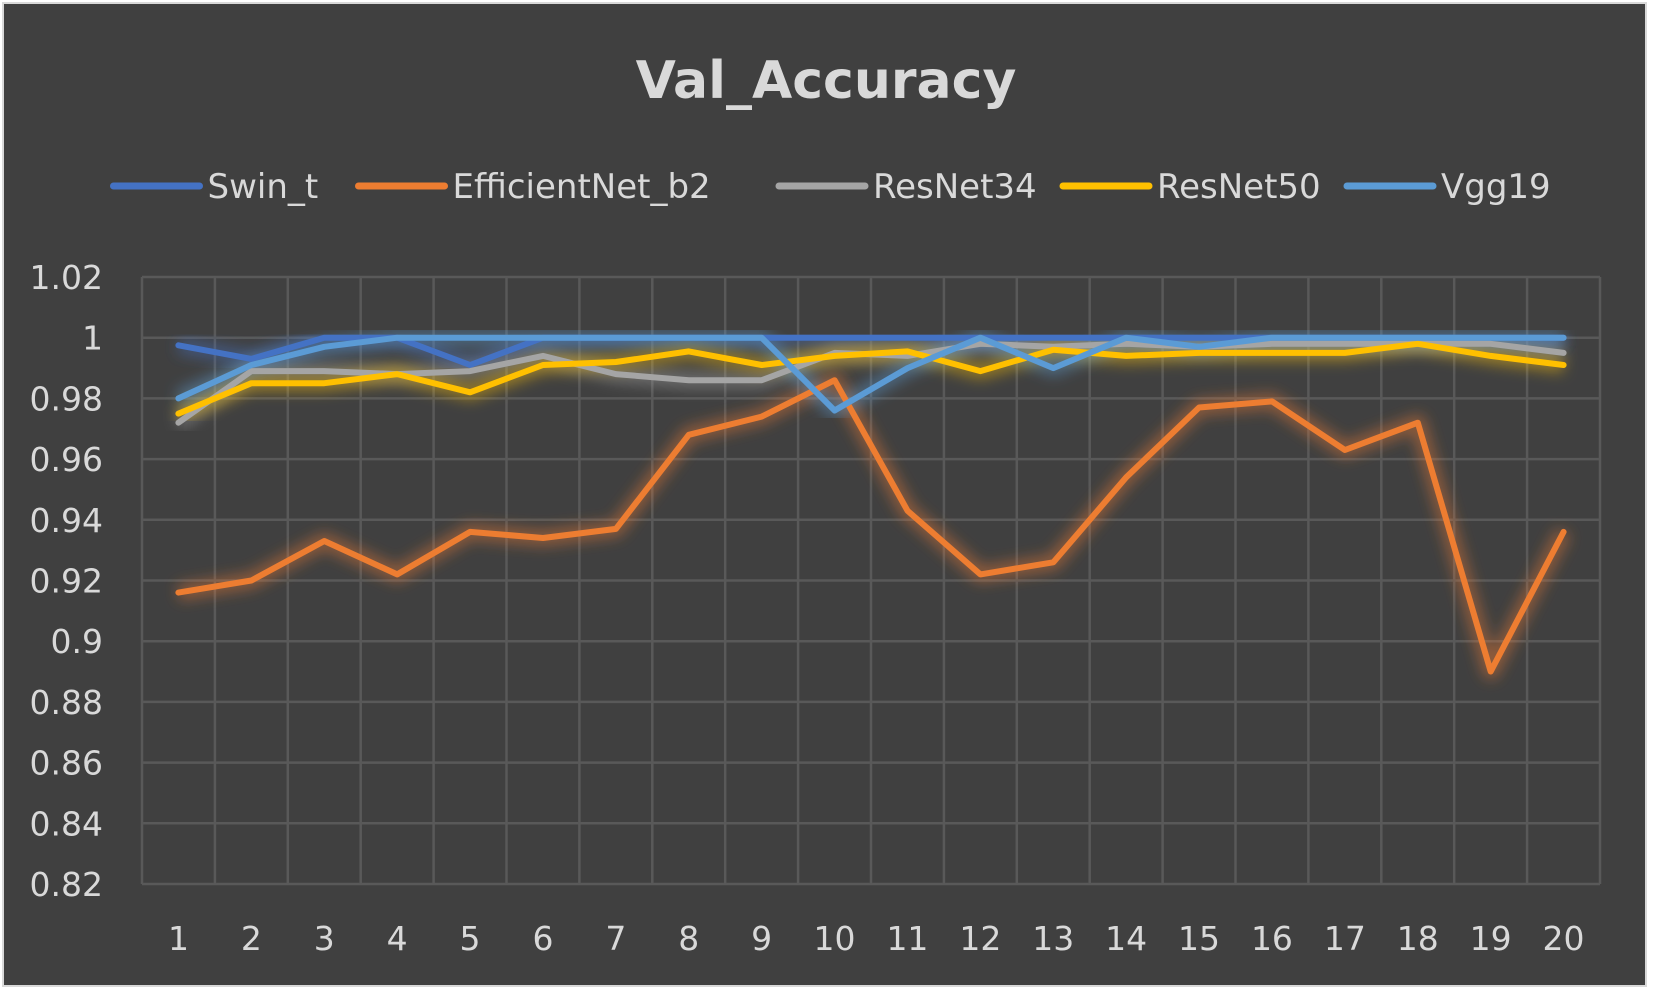 The width and height of the screenshot is (1653, 993). Describe the element at coordinates (178, 938) in the screenshot. I see `x-tick-label: 1` at that location.